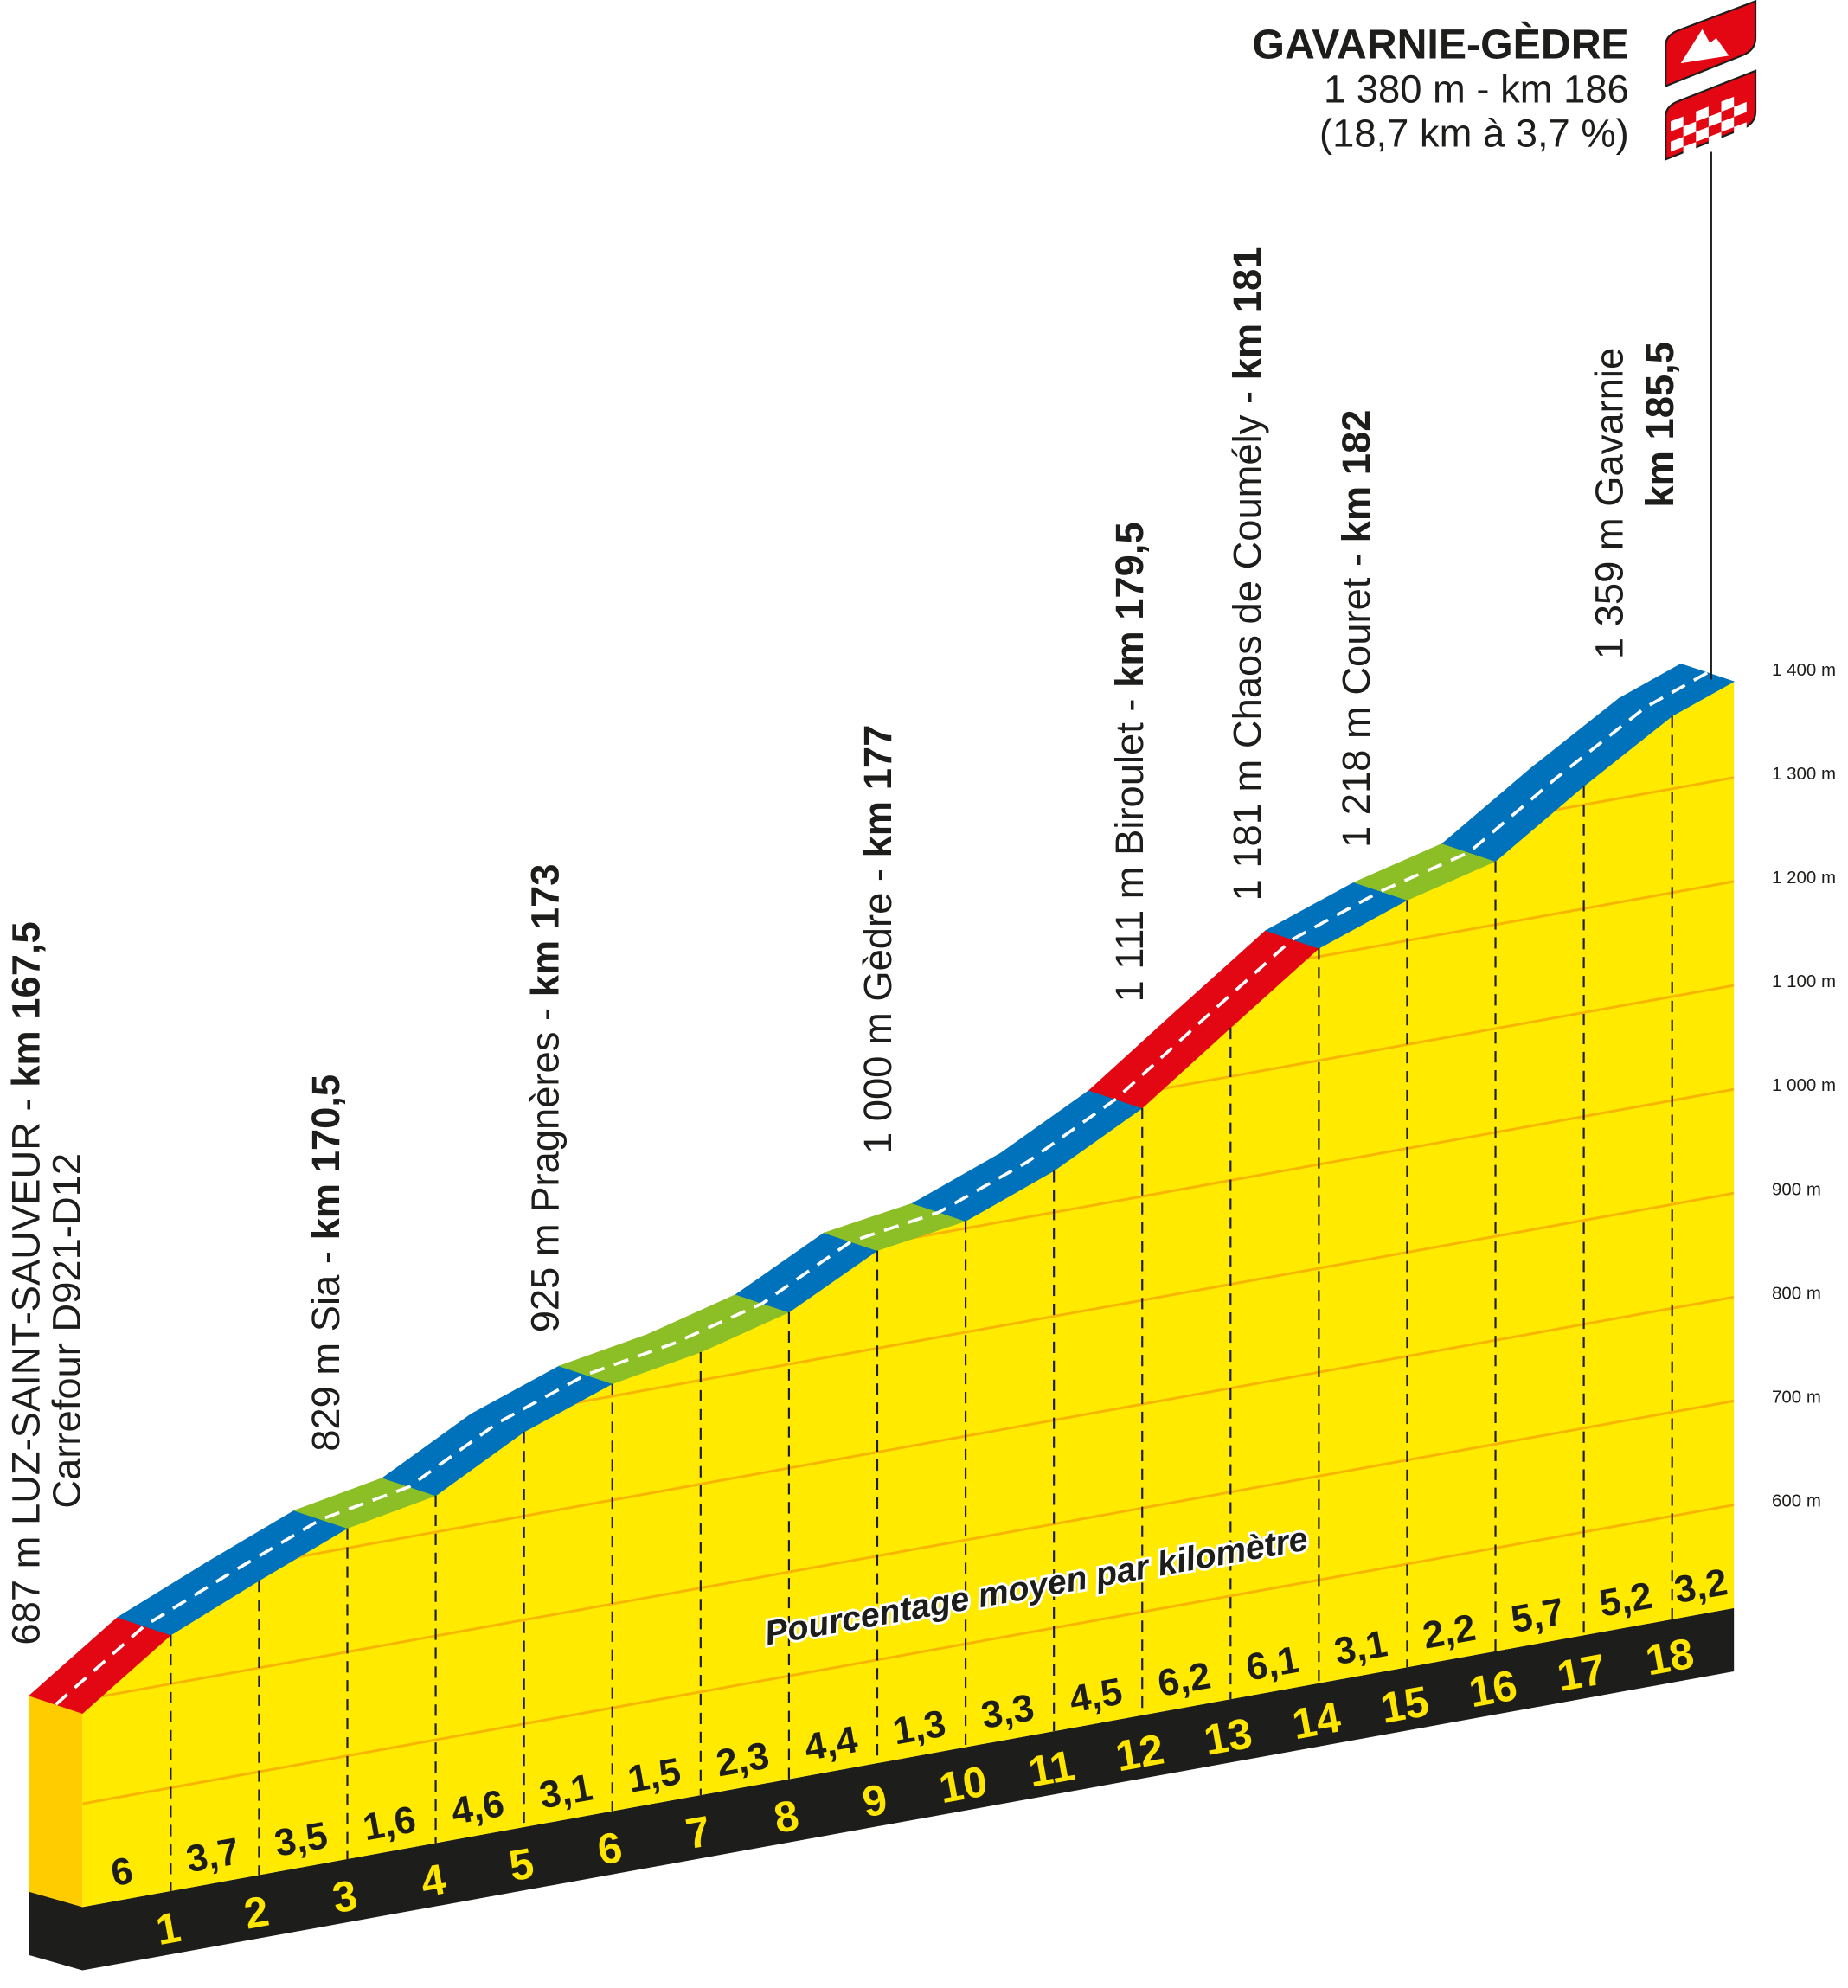 Image resolution: width=1848 pixels, height=1988 pixels. I want to click on gradient-label: 2,2, so click(1450, 1632).